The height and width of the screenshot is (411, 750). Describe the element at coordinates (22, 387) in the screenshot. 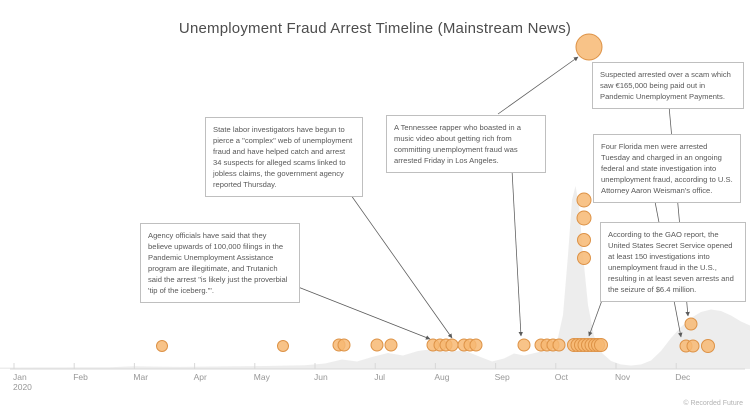

I see `year-label: 2020` at that location.